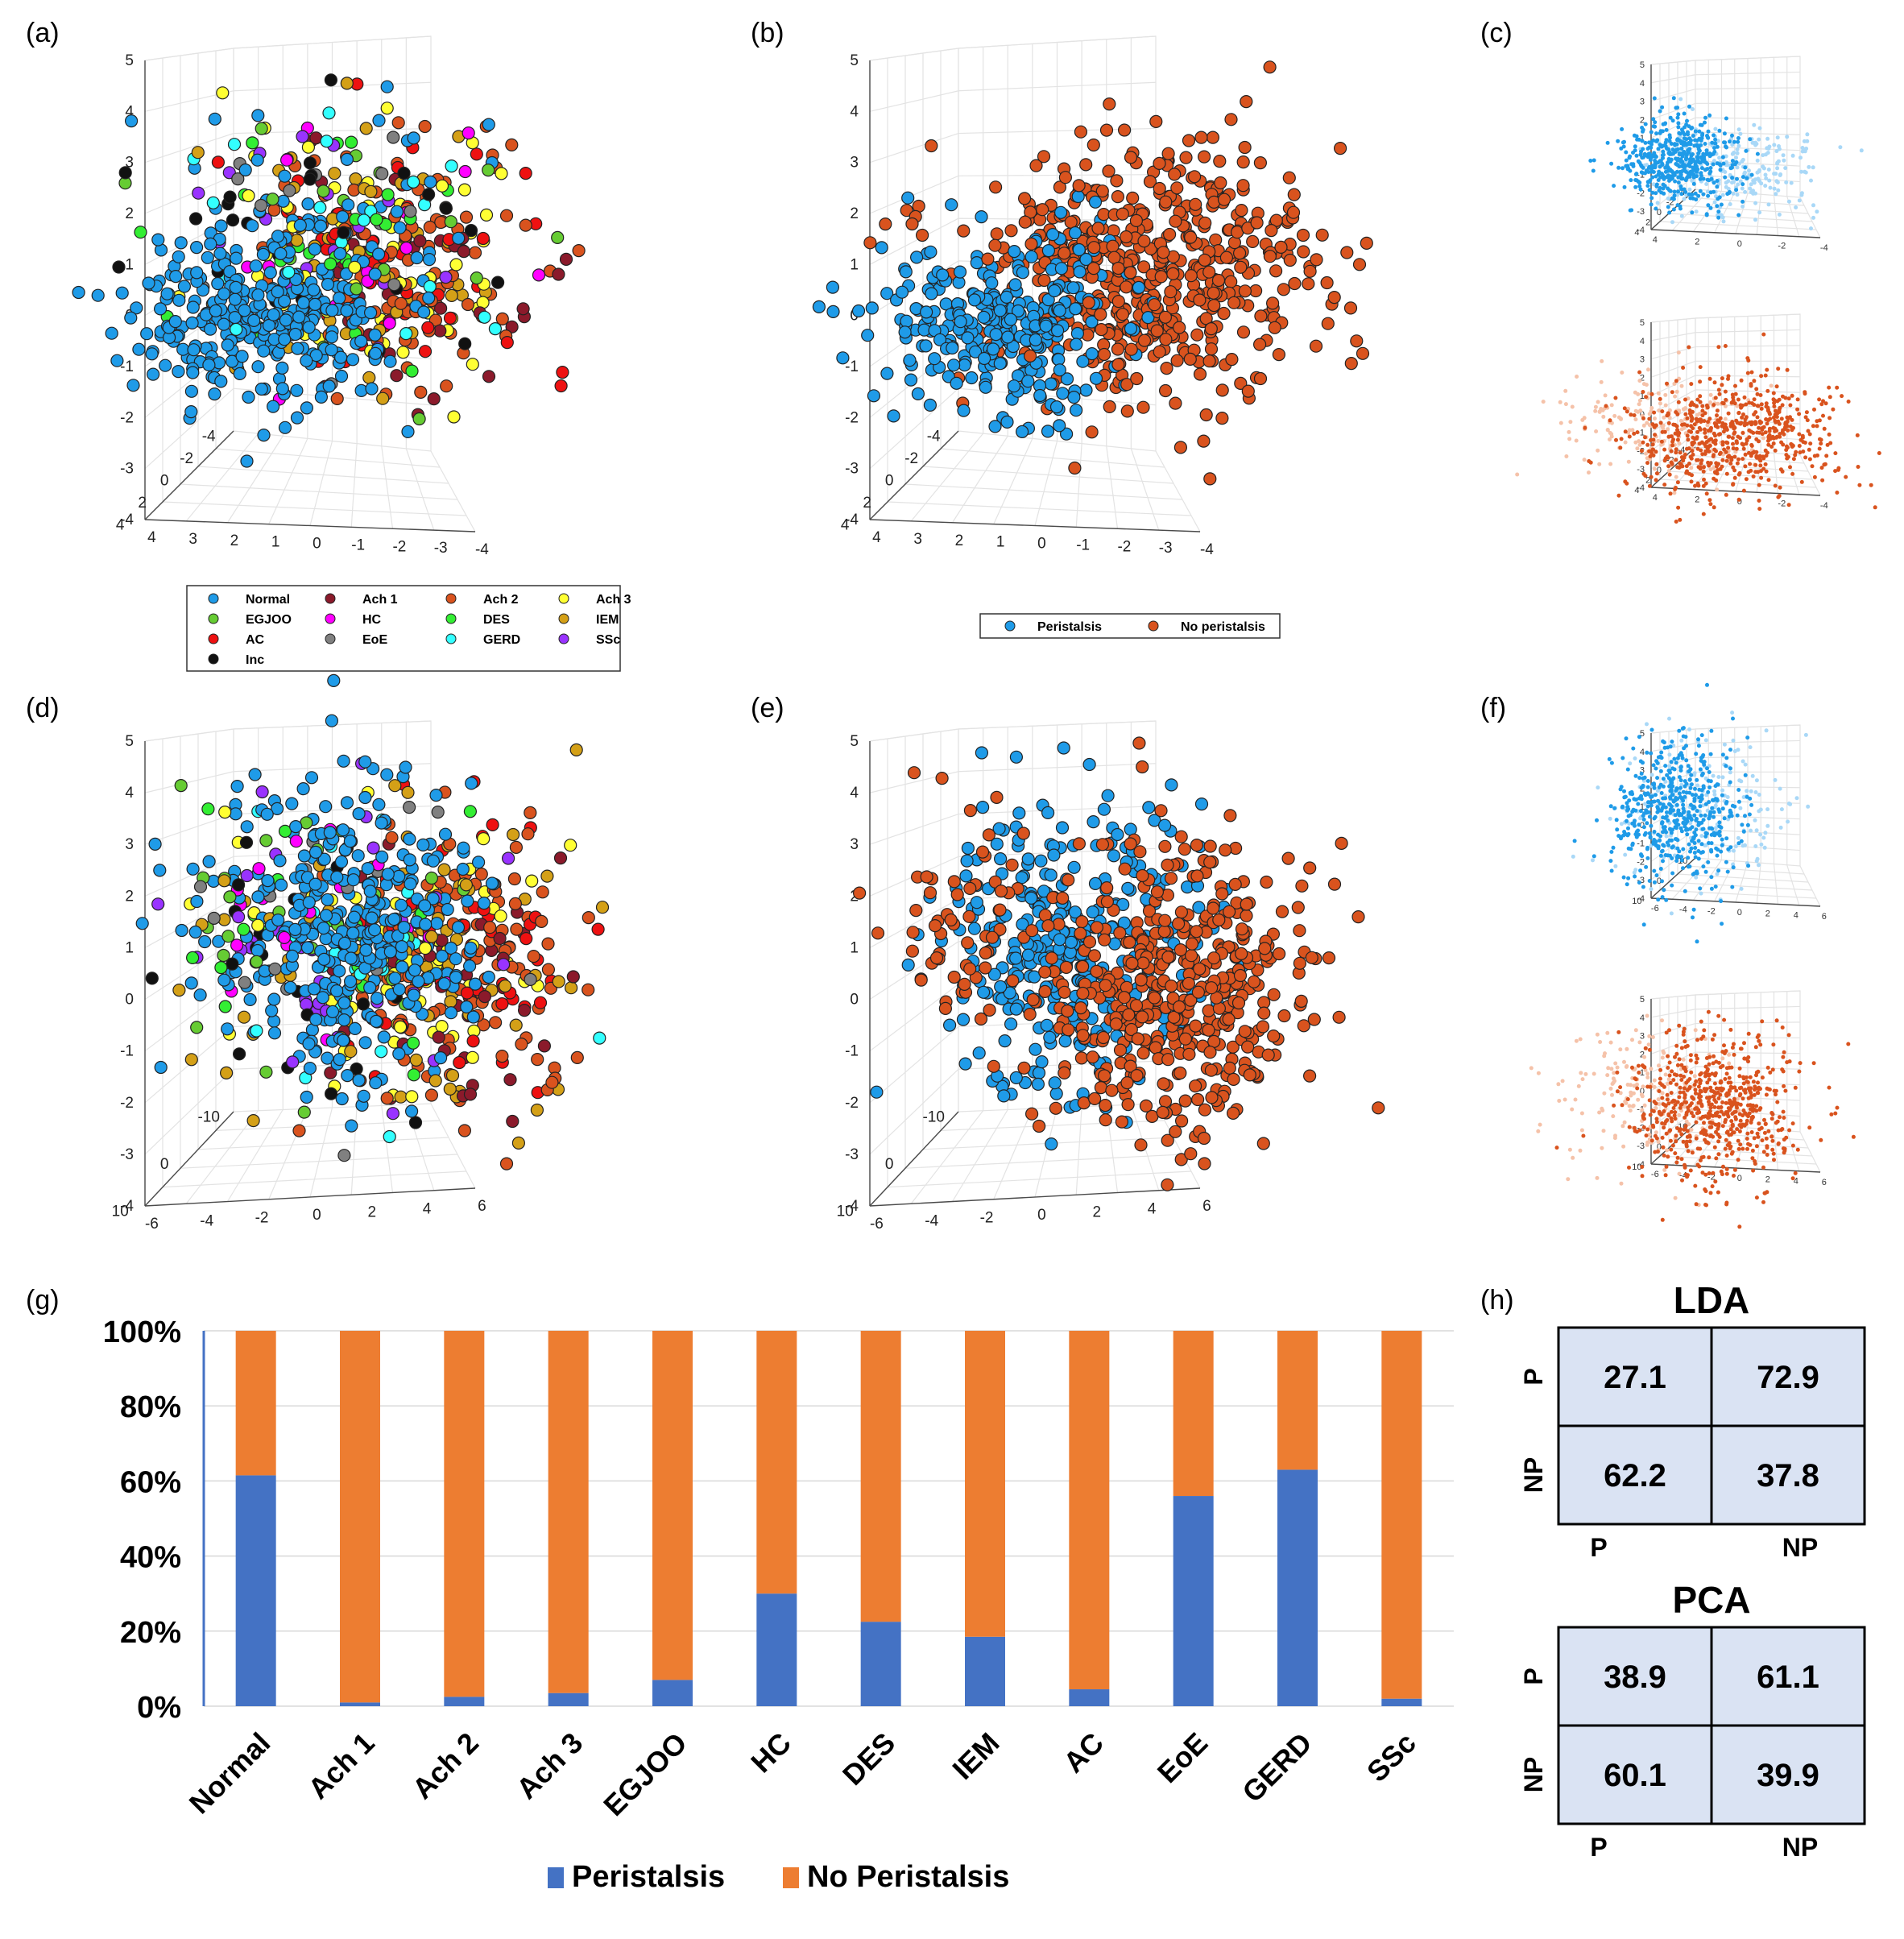  I want to click on y-tick-label: -4, so click(209, 437).